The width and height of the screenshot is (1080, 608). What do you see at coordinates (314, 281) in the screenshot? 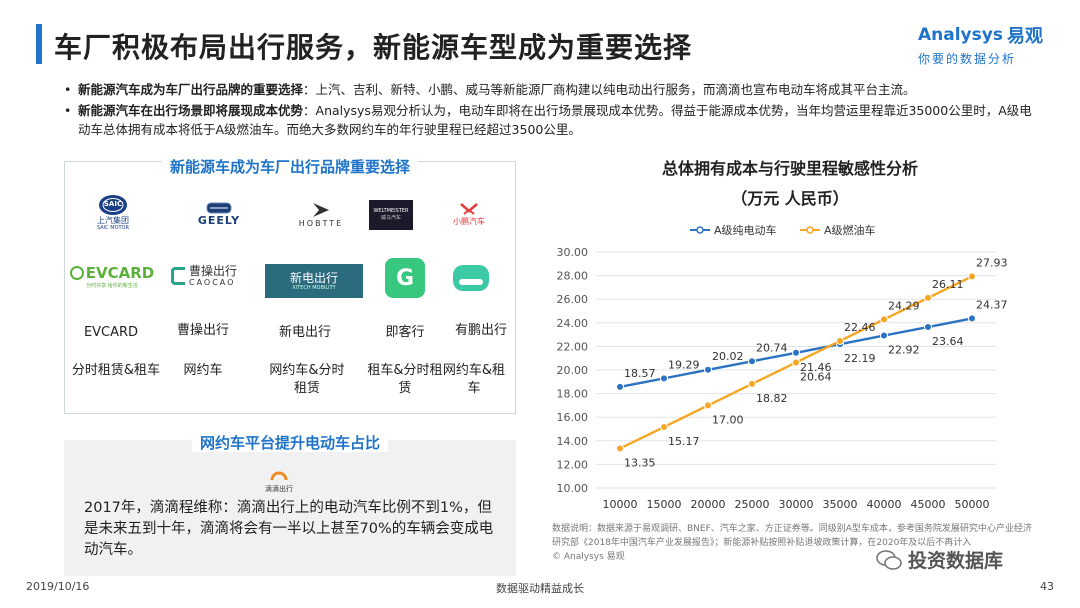
I see `xitech-logo: 新电出行 XITECH MOBILITY` at bounding box center [314, 281].